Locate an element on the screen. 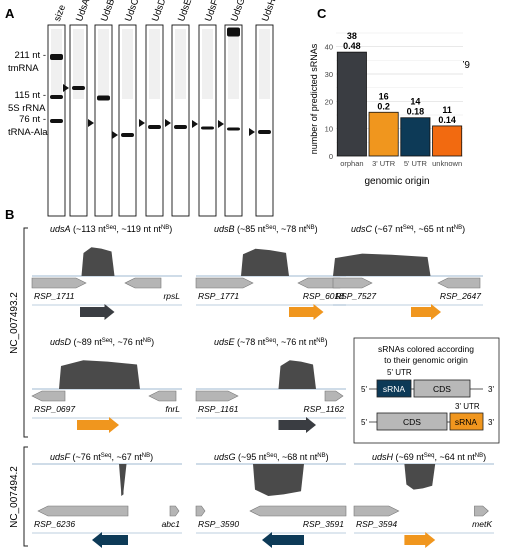 The image size is (509, 550). chart-y-tick-label: 20 is located at coordinates (329, 101).